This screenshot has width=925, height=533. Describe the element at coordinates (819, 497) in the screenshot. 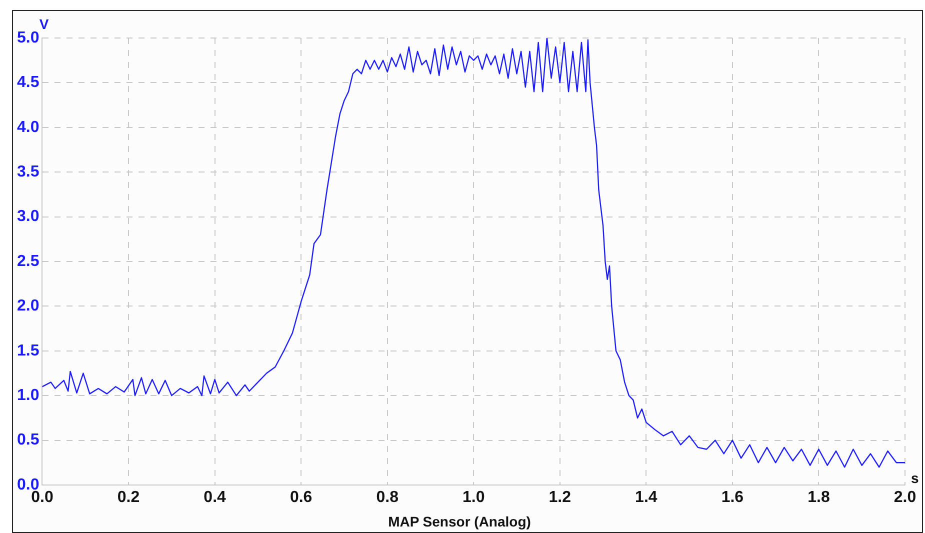

I see `x-tick-label: 1.8` at that location.